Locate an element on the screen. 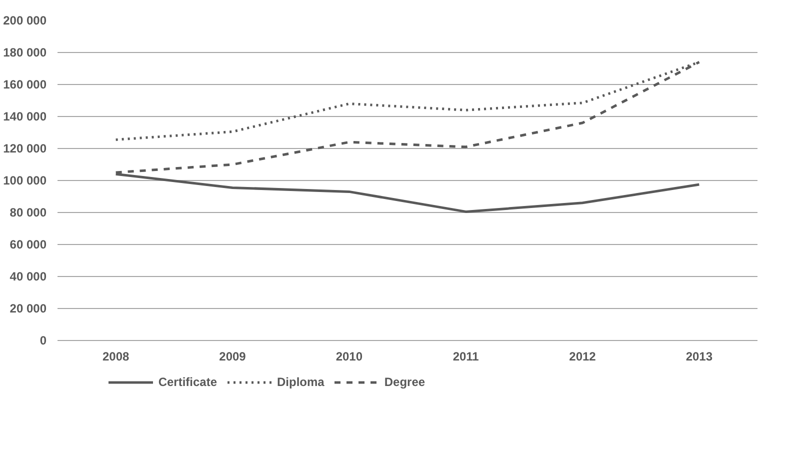  x-tick-label: 2009 is located at coordinates (232, 357).